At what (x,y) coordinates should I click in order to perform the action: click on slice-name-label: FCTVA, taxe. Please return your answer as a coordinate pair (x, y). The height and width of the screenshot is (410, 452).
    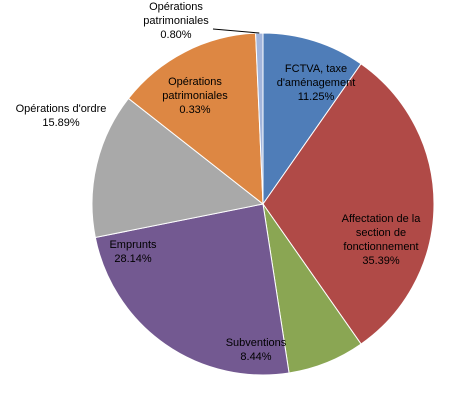
    Looking at the image, I should click on (316, 69).